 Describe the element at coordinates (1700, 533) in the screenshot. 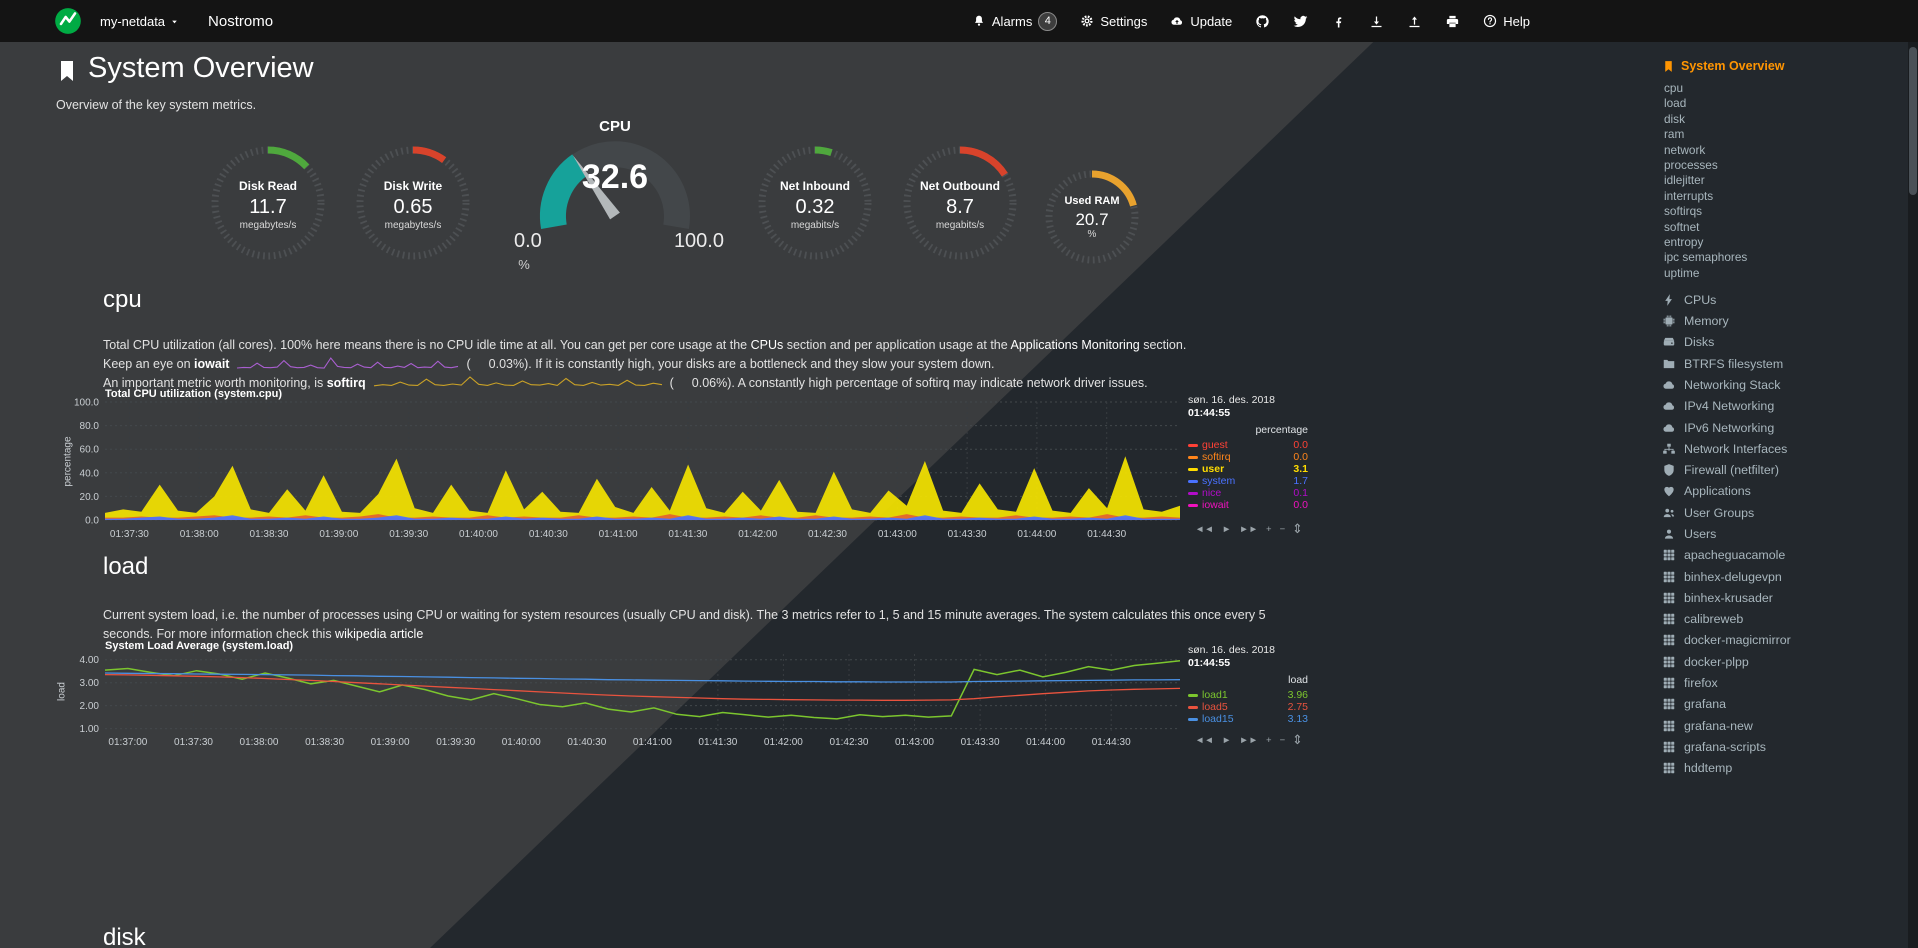

I see `sidebar-item-label: Users` at that location.